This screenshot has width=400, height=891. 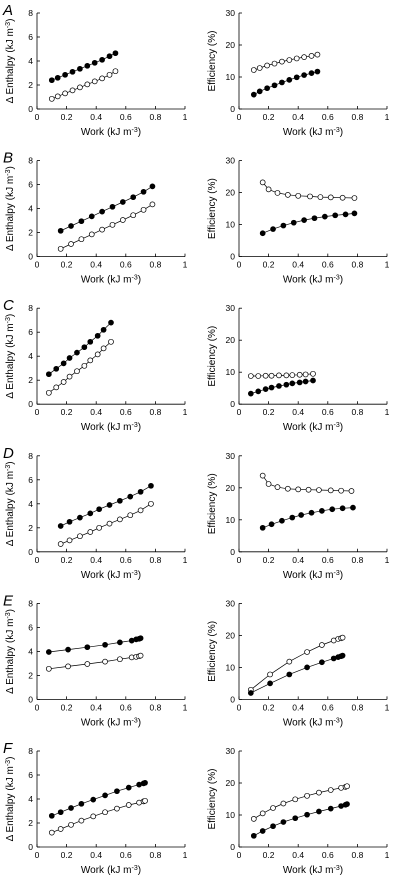 I want to click on x-tick-label: 1, so click(x=185, y=560).